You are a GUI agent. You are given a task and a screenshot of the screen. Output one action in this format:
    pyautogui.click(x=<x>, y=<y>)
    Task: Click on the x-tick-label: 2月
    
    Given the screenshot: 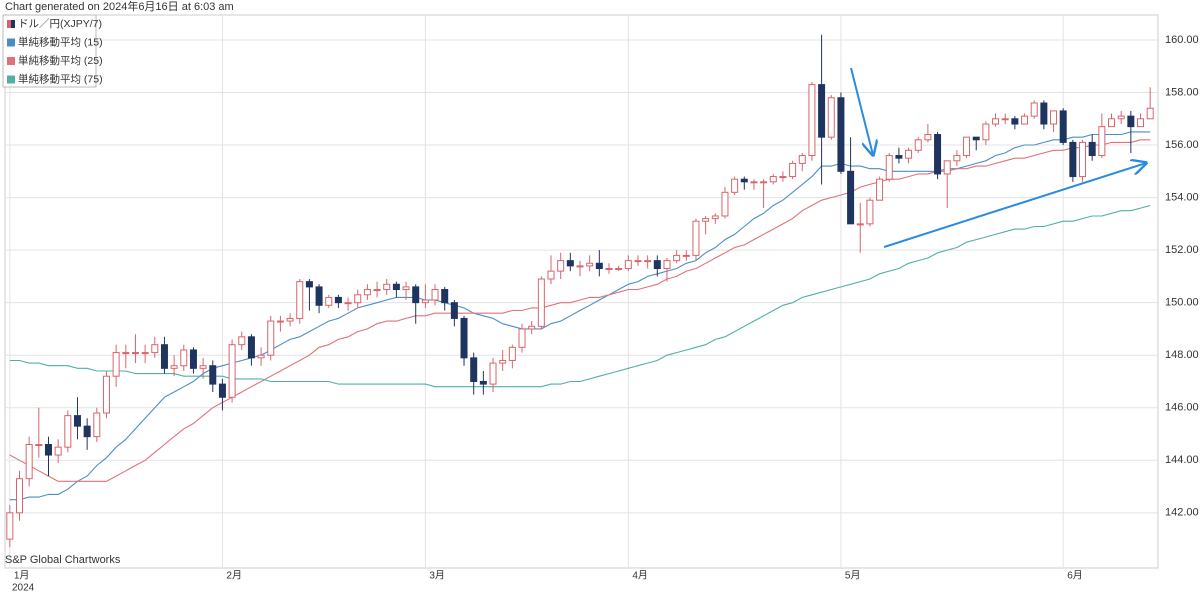 What is the action you would take?
    pyautogui.click(x=234, y=576)
    